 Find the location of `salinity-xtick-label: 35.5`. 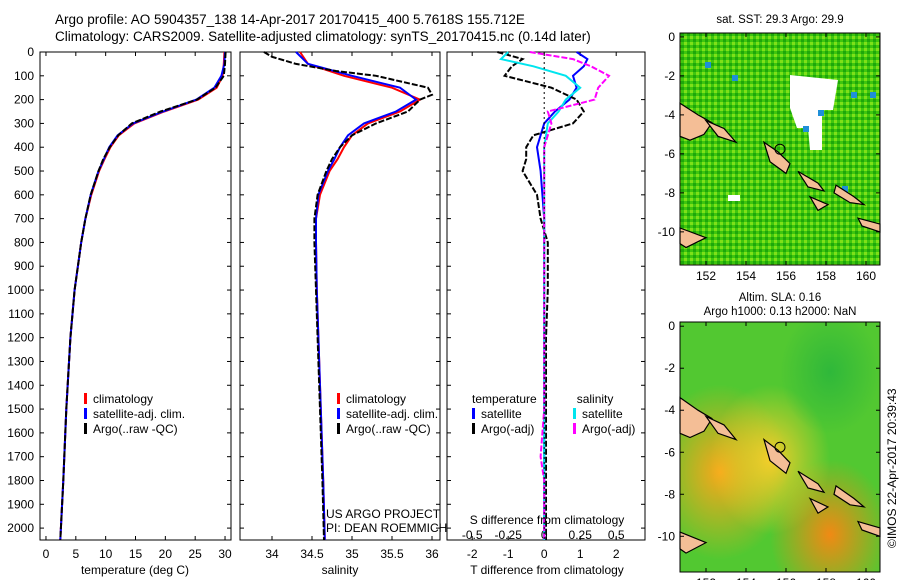

salinity-xtick-label: 35.5 is located at coordinates (392, 554).